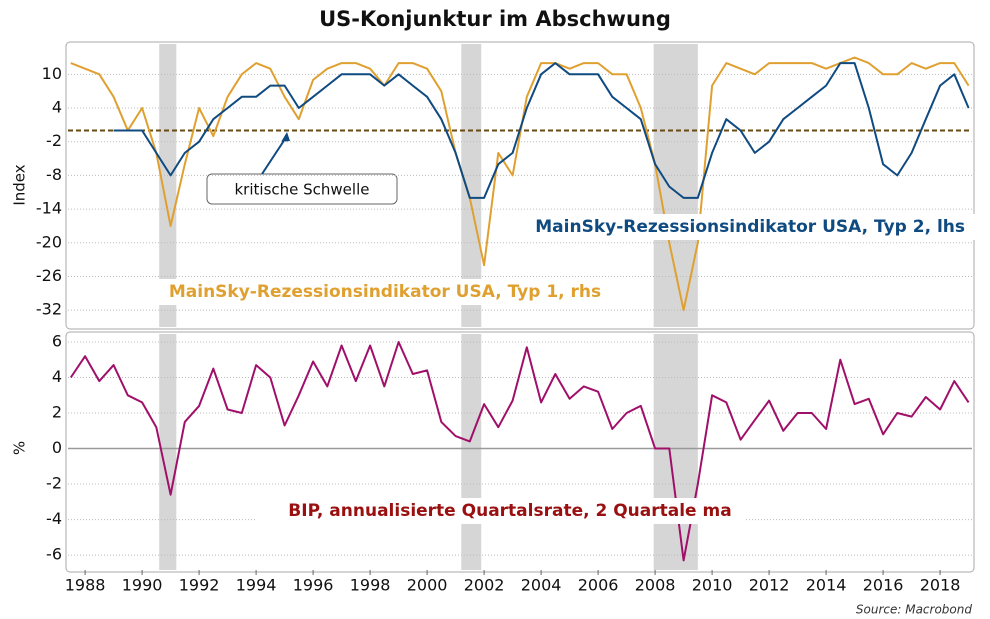  What do you see at coordinates (285, 137) in the screenshot?
I see `arrow-head` at bounding box center [285, 137].